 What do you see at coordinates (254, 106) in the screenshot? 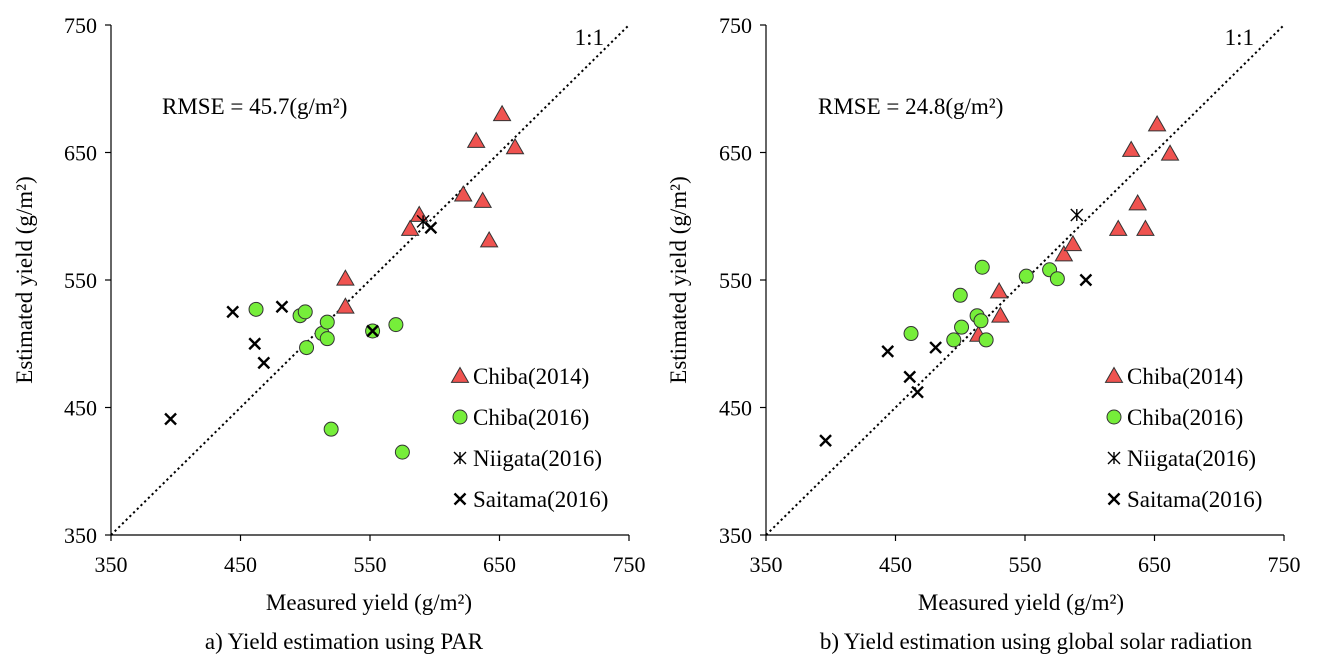
I see `rmse-annotation: RMSE = 45.7(g/m²)` at bounding box center [254, 106].